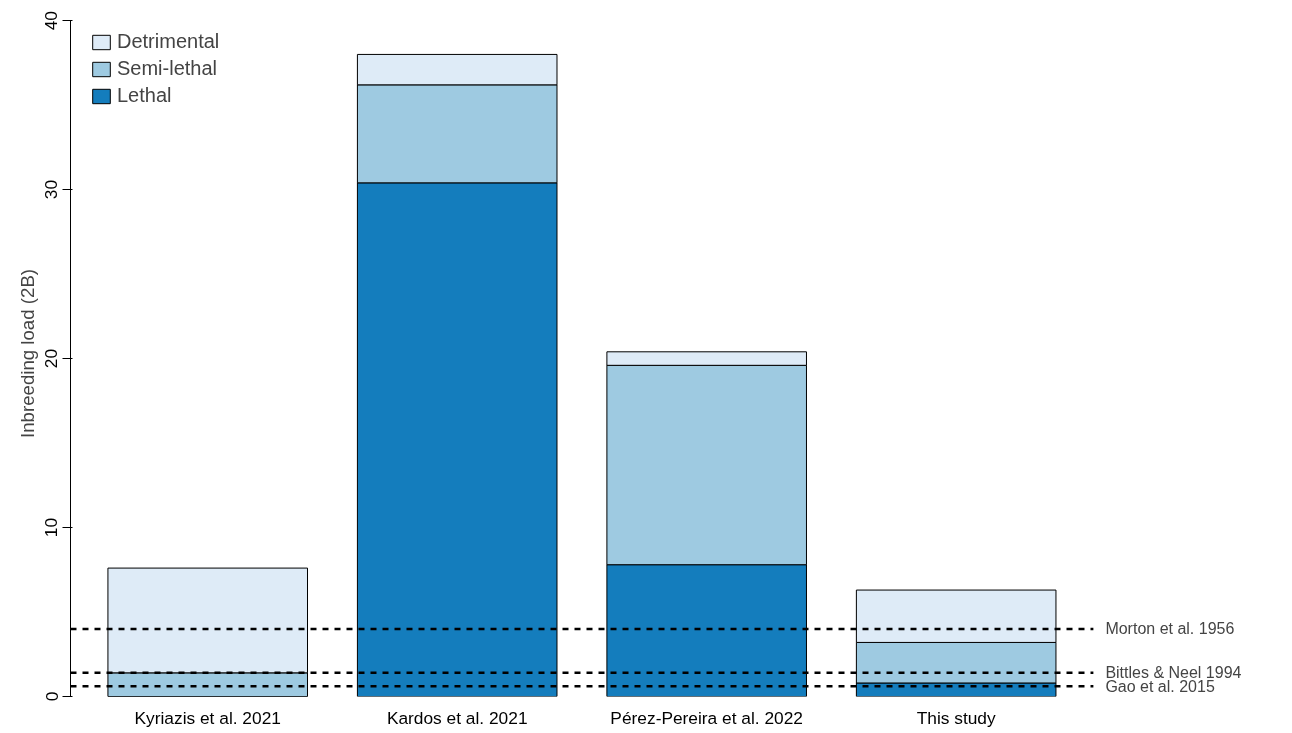 This screenshot has height=733, width=1292. I want to click on x-tick-label: Pérez-Pereira et al. 2022, so click(707, 717).